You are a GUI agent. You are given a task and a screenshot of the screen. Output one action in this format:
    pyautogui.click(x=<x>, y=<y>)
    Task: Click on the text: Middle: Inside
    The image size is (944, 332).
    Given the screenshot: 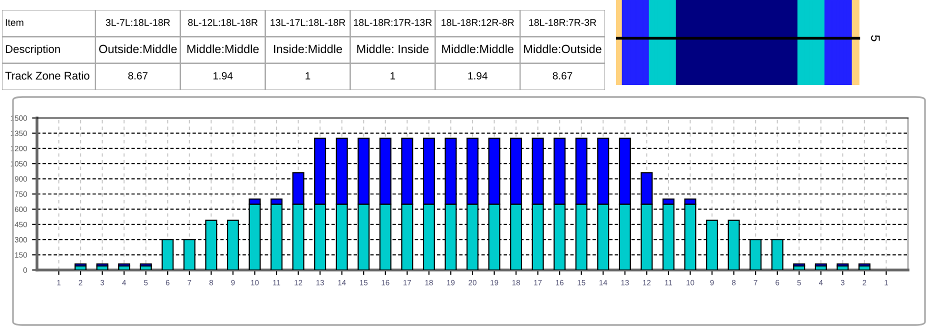 What is the action you would take?
    pyautogui.click(x=393, y=49)
    